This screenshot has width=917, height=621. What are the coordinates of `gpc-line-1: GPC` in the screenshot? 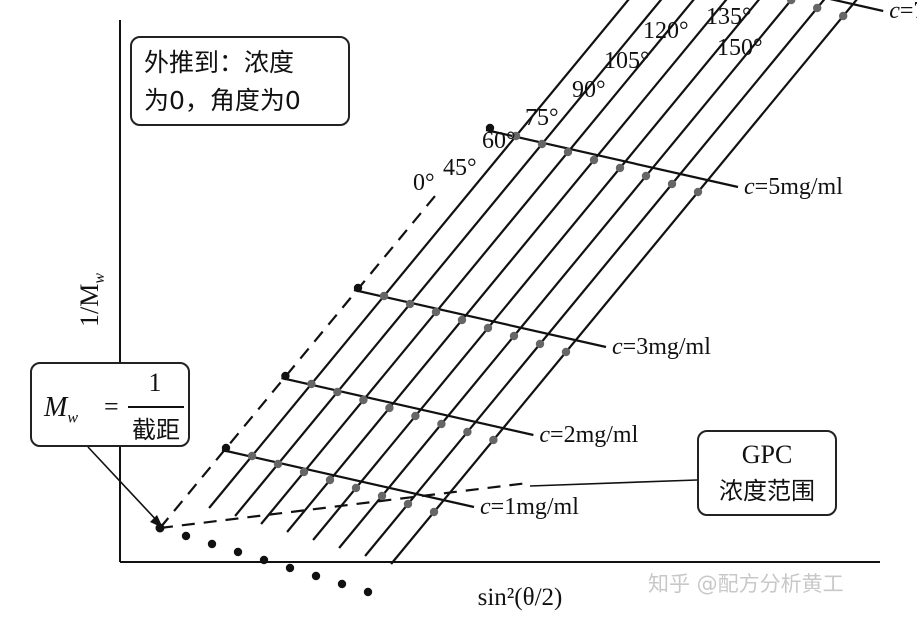 It's located at (767, 454).